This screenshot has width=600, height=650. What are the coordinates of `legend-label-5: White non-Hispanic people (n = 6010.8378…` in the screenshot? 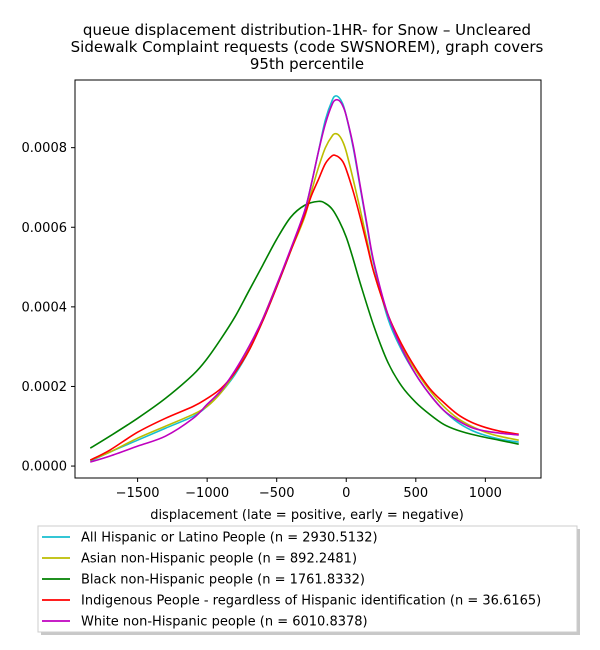 It's located at (224, 622).